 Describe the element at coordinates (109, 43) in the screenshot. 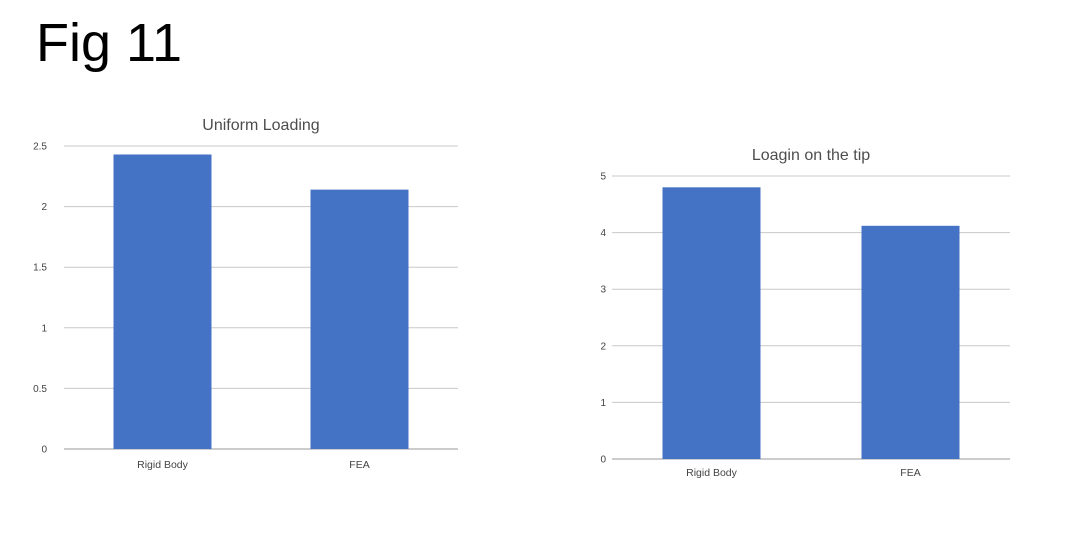

I see `figure-title: Fig 11` at that location.